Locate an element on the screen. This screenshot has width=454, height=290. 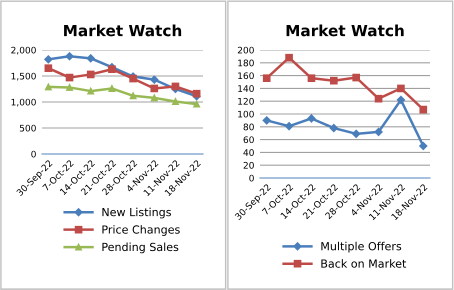
y-tick-label: 120 is located at coordinates (246, 101).